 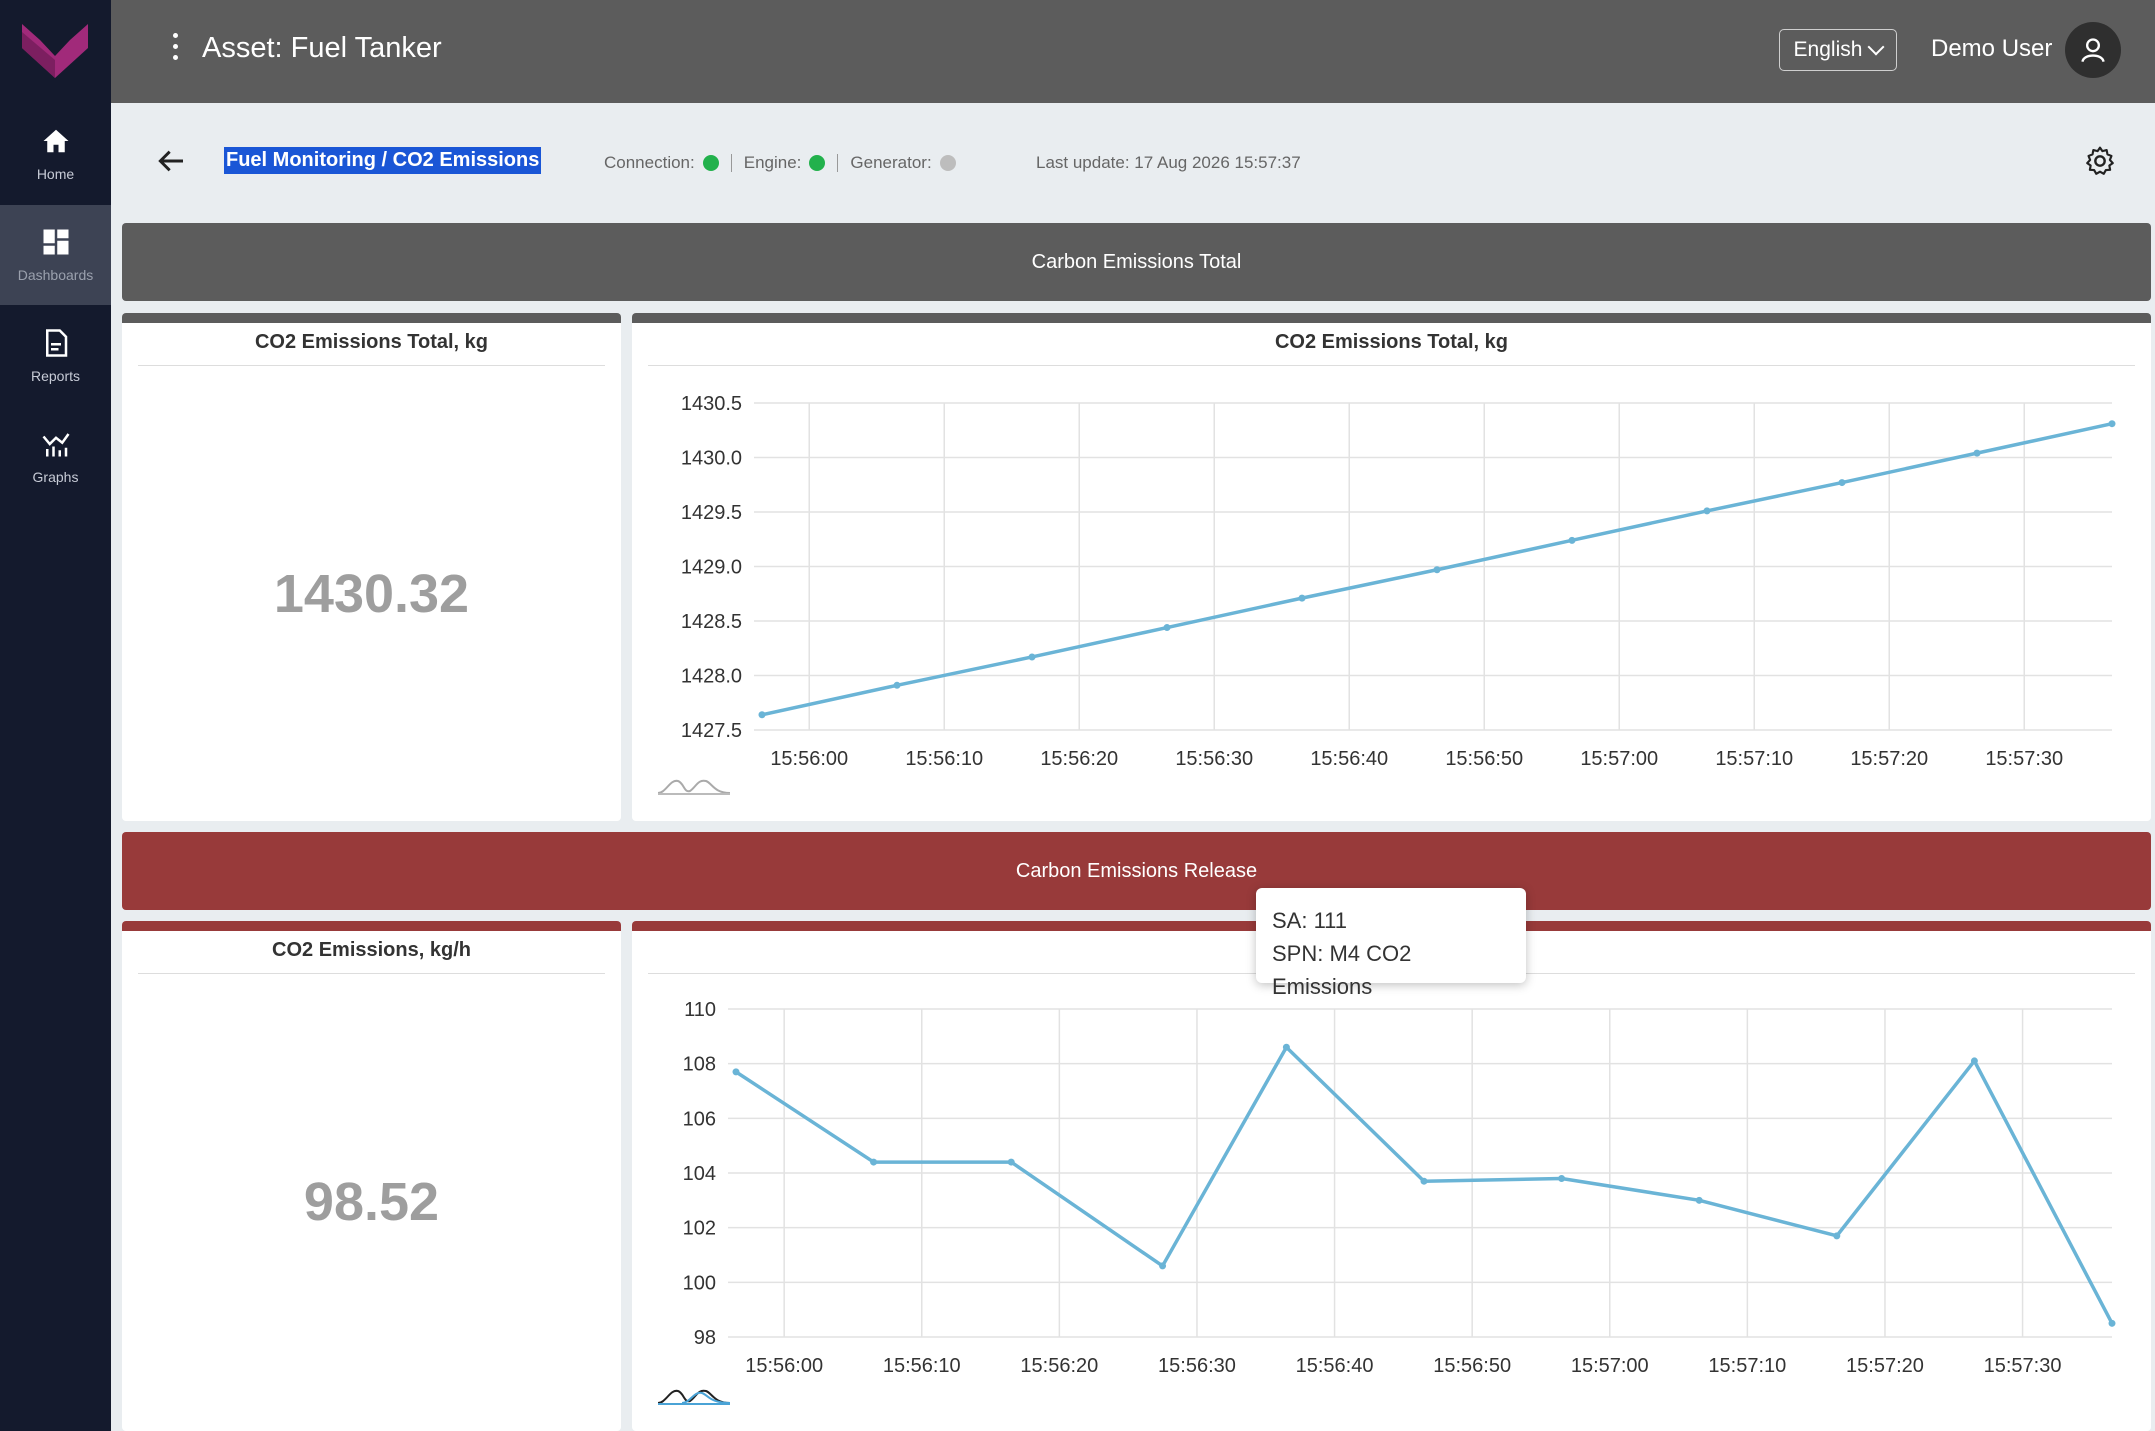 What do you see at coordinates (55, 141) in the screenshot?
I see `home-icon` at bounding box center [55, 141].